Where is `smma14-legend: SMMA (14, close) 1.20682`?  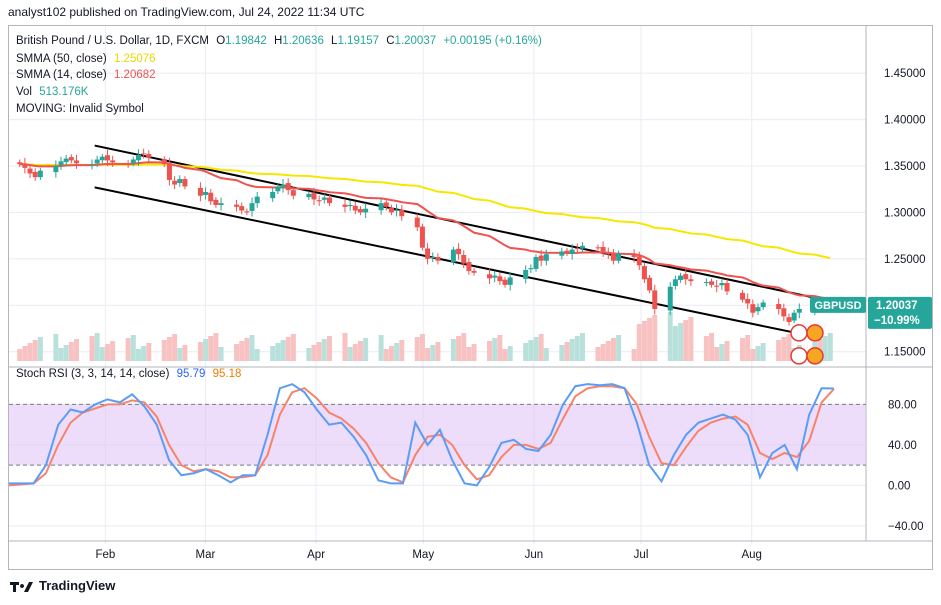
smma14-legend: SMMA (14, close) 1.20682 is located at coordinates (86, 75).